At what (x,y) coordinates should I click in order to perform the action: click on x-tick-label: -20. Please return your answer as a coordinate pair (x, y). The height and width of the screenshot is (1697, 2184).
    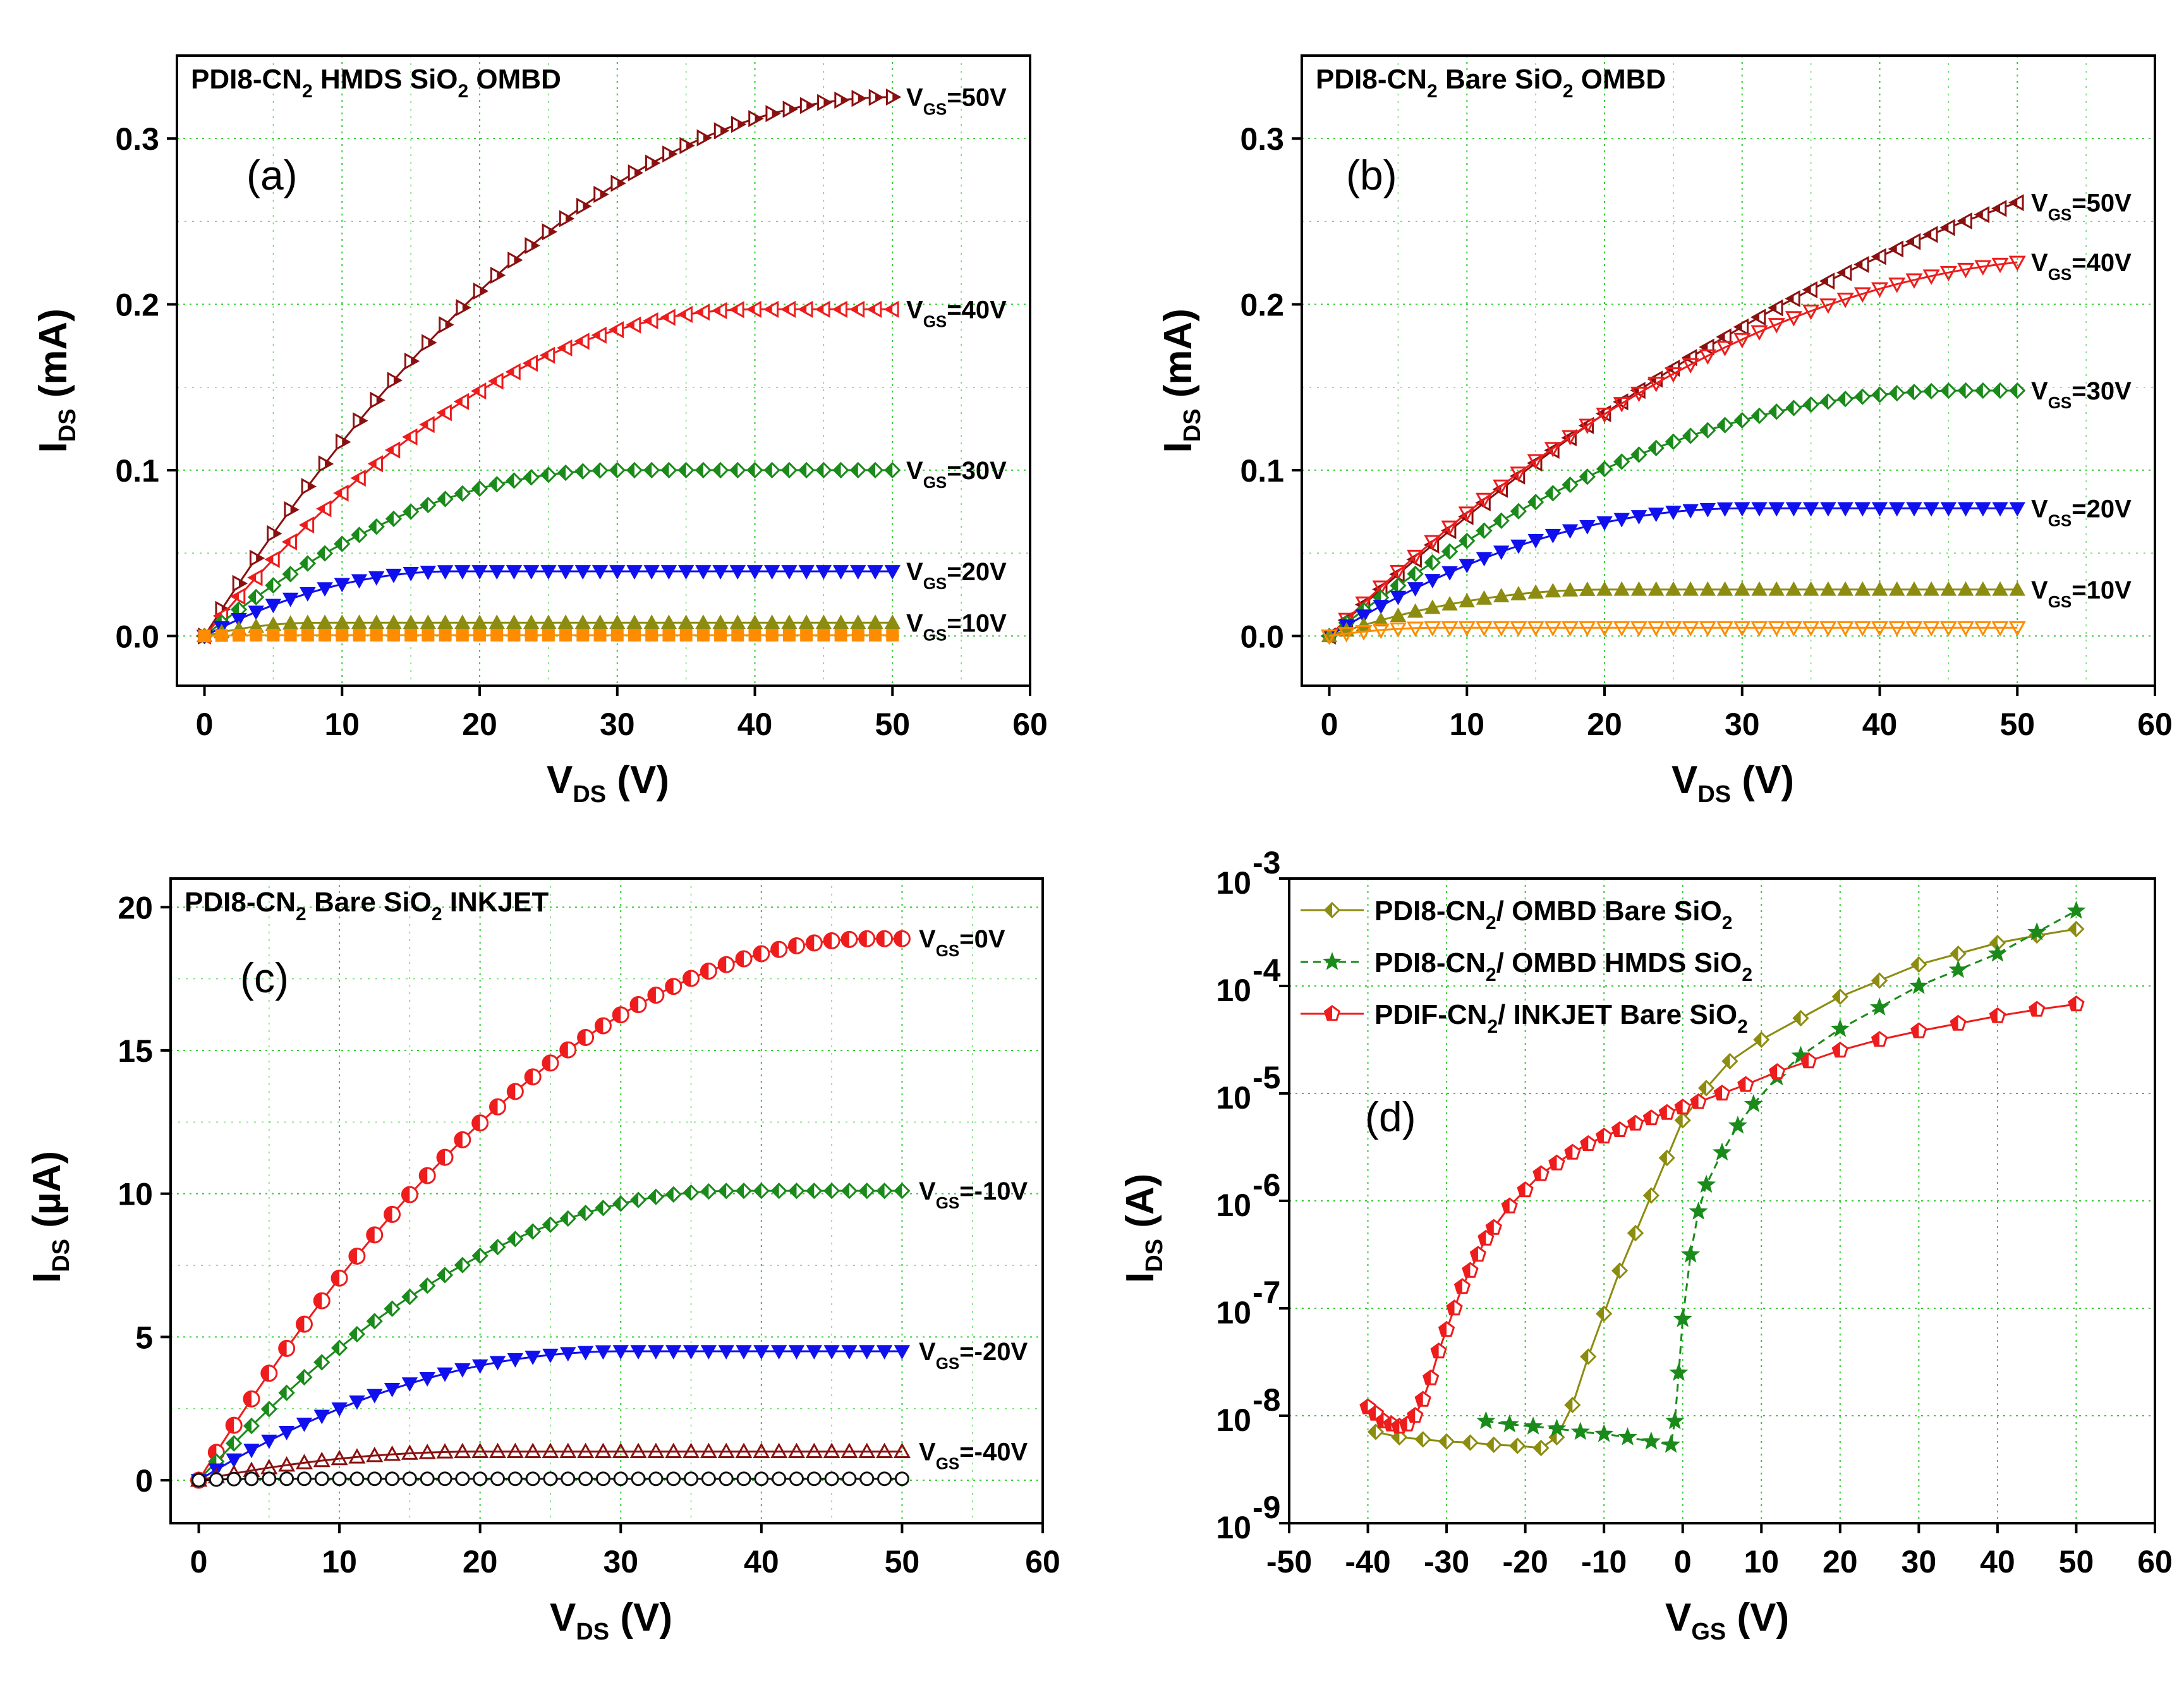
    Looking at the image, I should click on (1525, 1561).